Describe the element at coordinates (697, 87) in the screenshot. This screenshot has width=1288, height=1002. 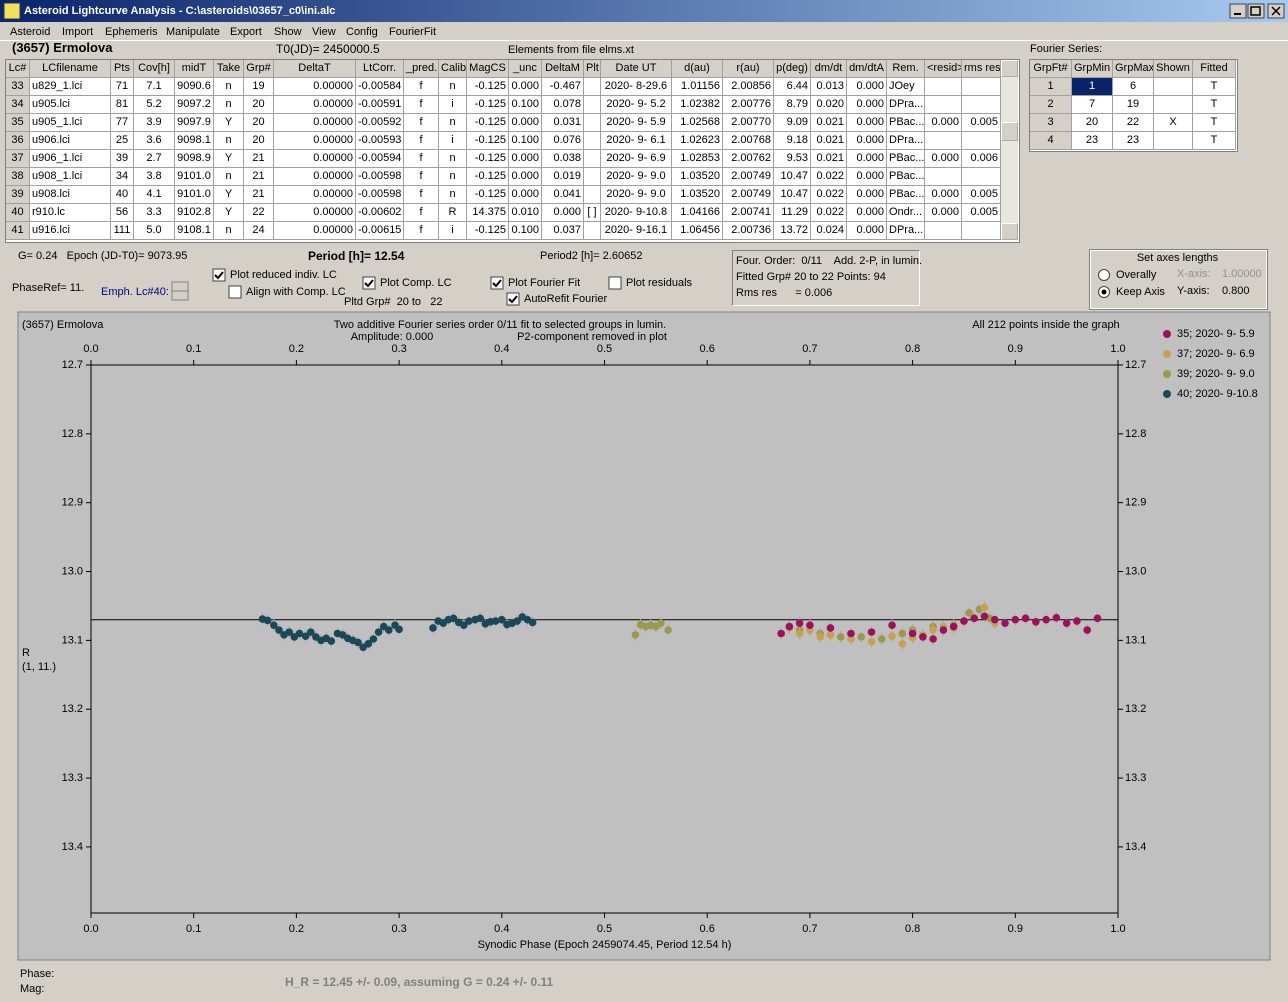
I see `table-cell: 1.01156` at that location.